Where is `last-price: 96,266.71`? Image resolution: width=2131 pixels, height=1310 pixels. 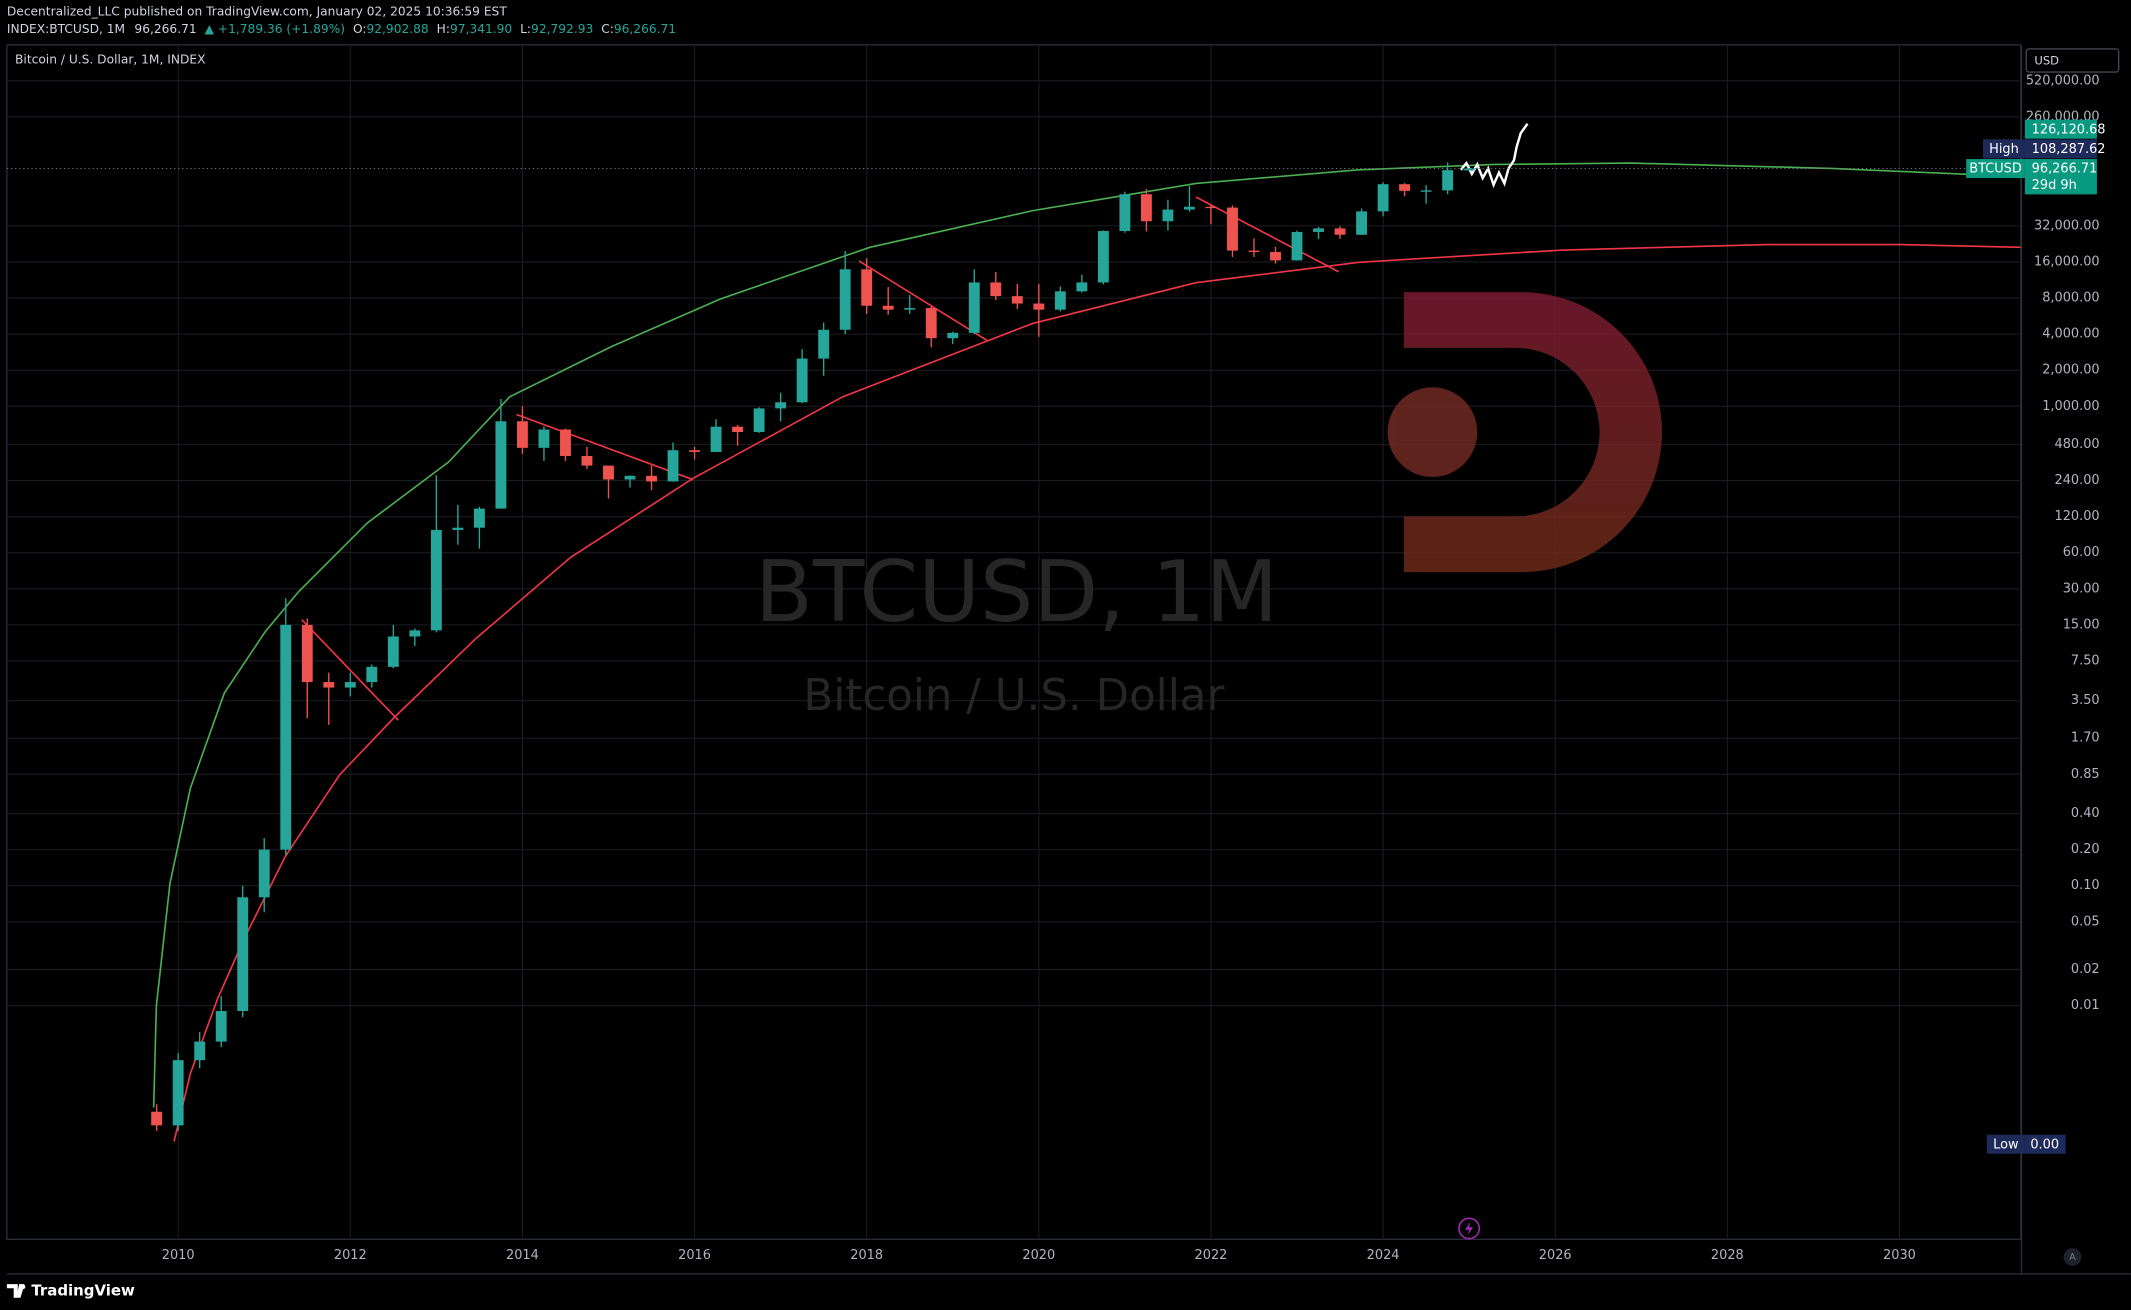
last-price: 96,266.71 is located at coordinates (165, 29).